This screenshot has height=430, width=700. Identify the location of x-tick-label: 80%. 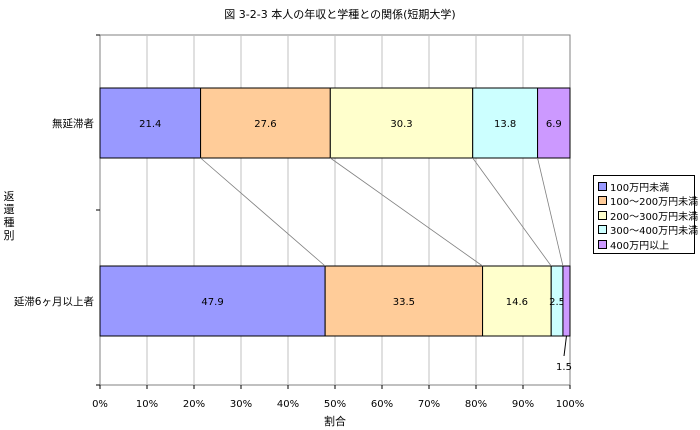
(476, 404).